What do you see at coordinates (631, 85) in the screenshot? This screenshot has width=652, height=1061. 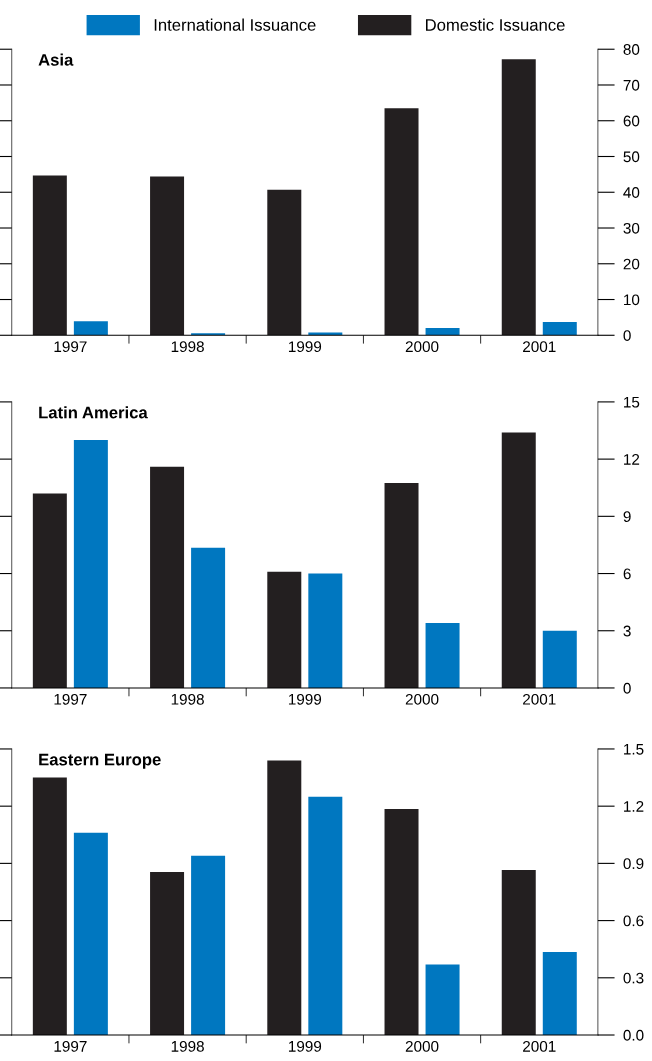 I see `y-tick-label: 70` at bounding box center [631, 85].